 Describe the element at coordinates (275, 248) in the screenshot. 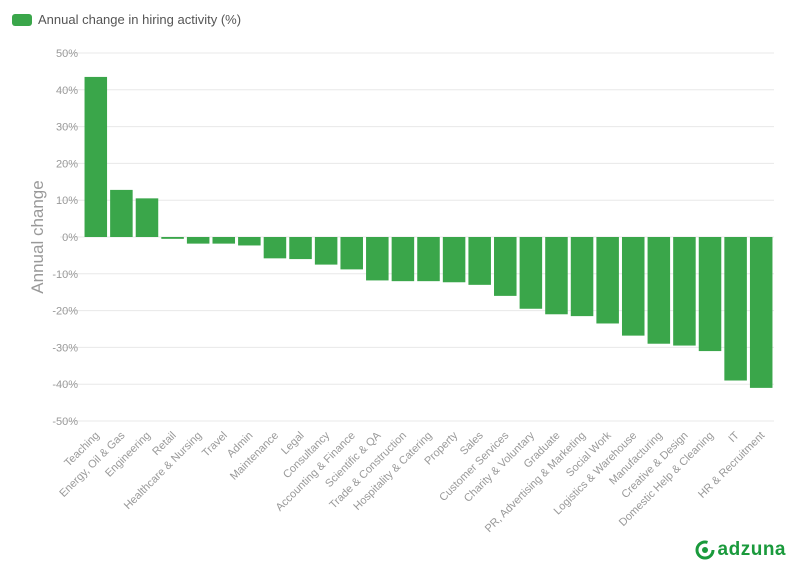

I see `bar-maintenance` at that location.